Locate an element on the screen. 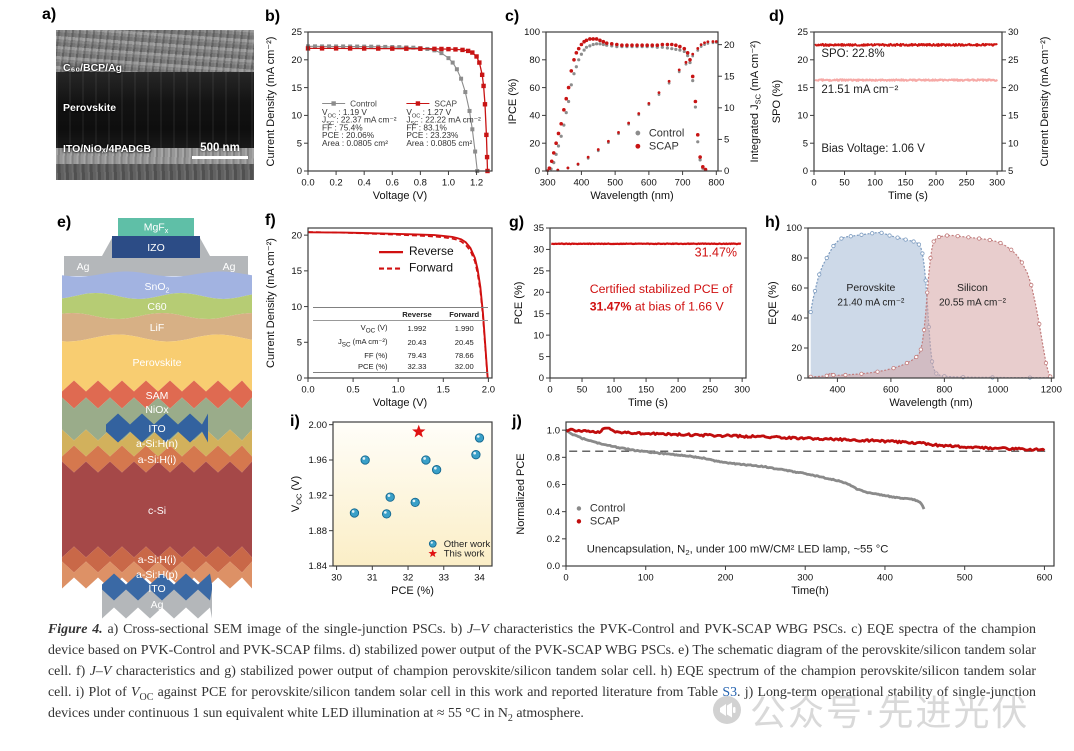 The width and height of the screenshot is (1074, 751). svg-text: VOC​ : 1.27 V is located at coordinates (428, 113).